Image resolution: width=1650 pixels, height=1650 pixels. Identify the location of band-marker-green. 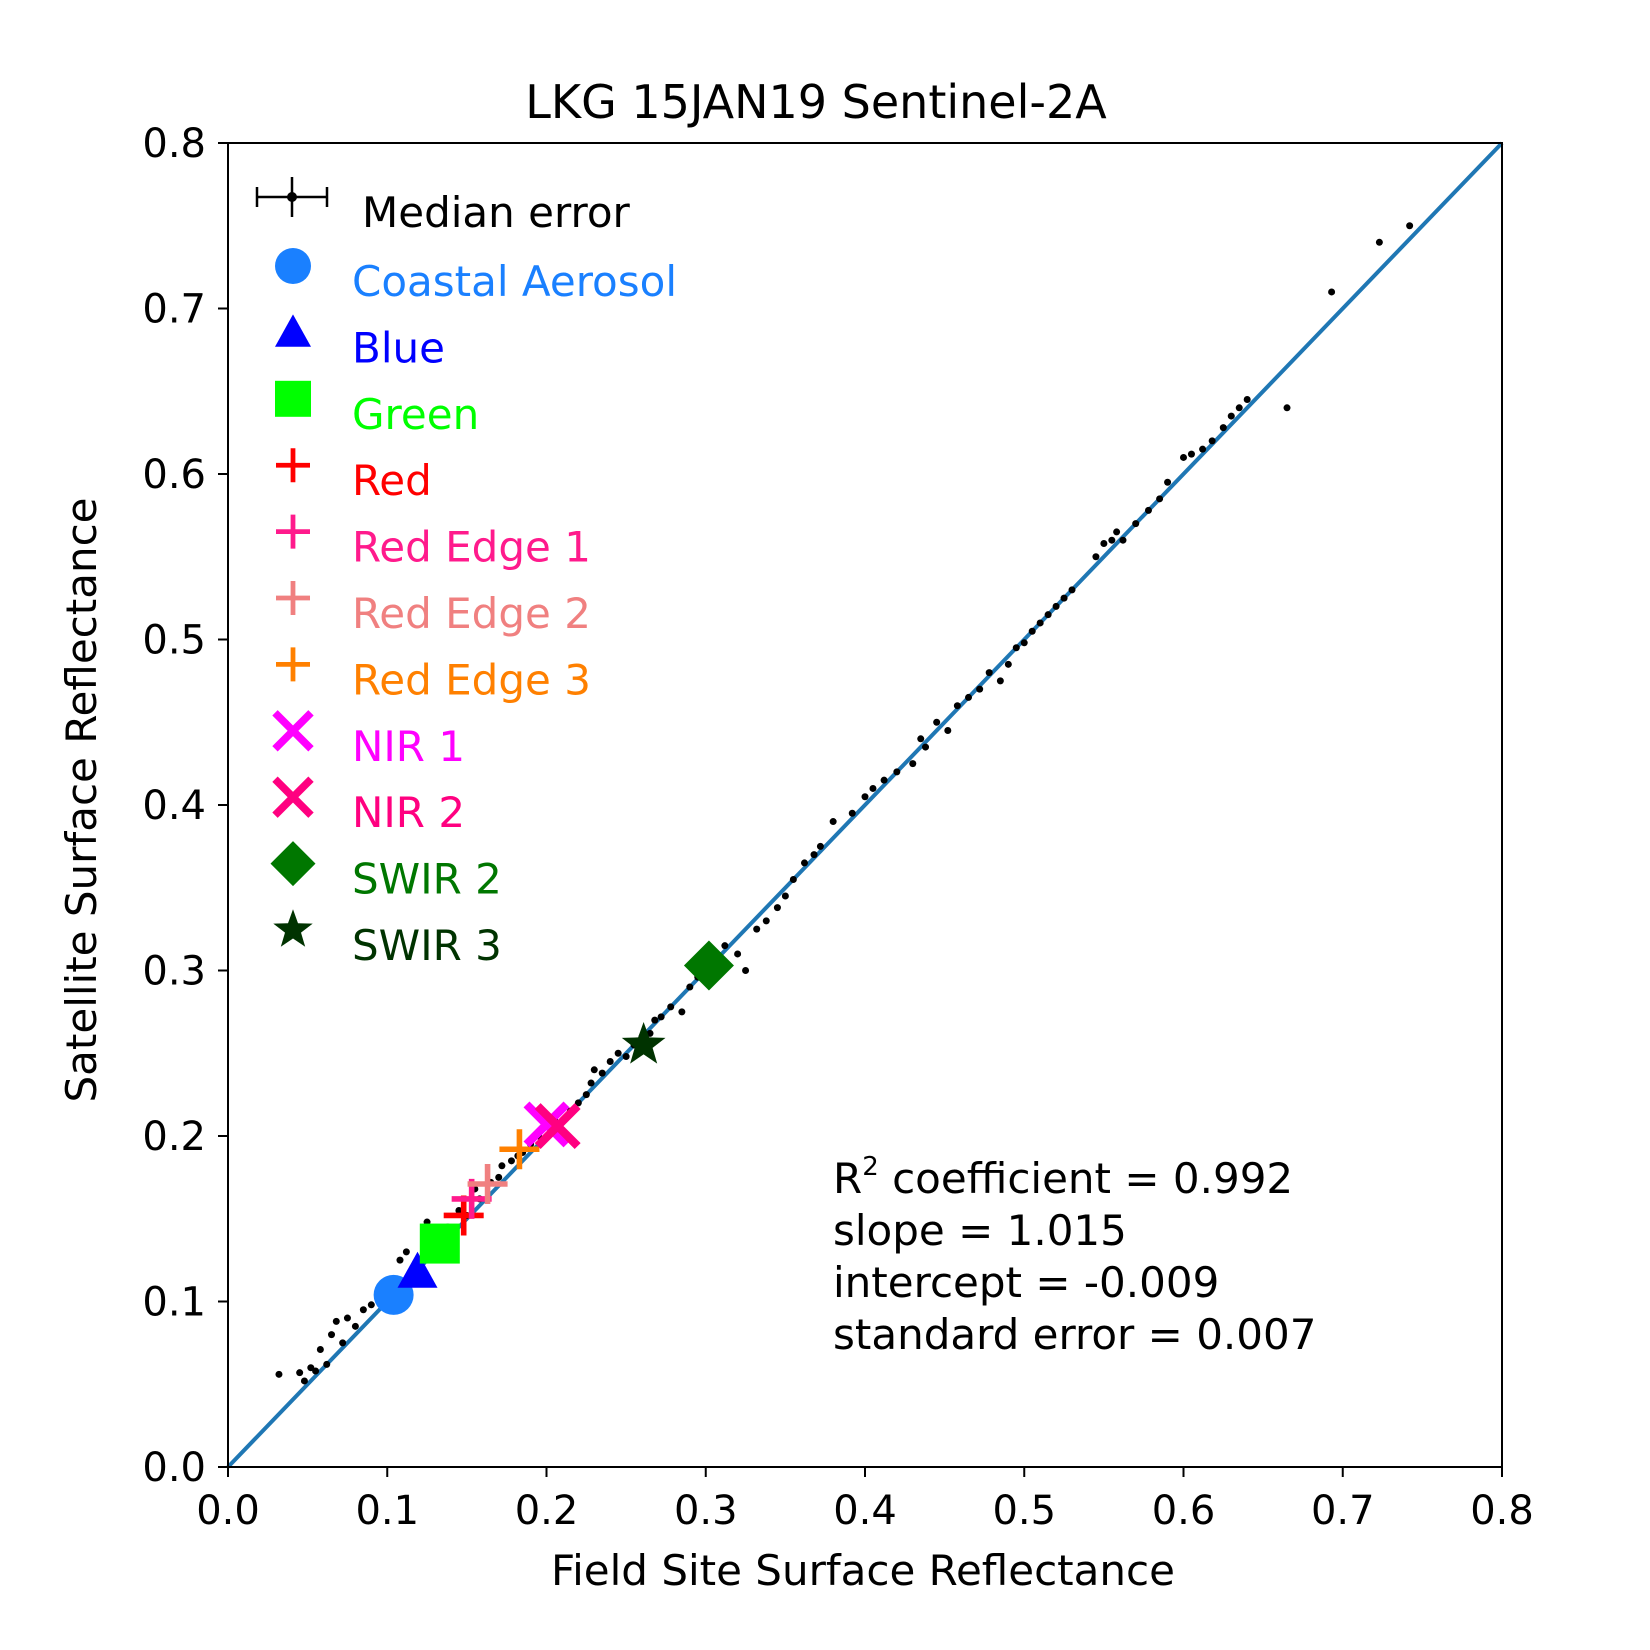
(439, 1243).